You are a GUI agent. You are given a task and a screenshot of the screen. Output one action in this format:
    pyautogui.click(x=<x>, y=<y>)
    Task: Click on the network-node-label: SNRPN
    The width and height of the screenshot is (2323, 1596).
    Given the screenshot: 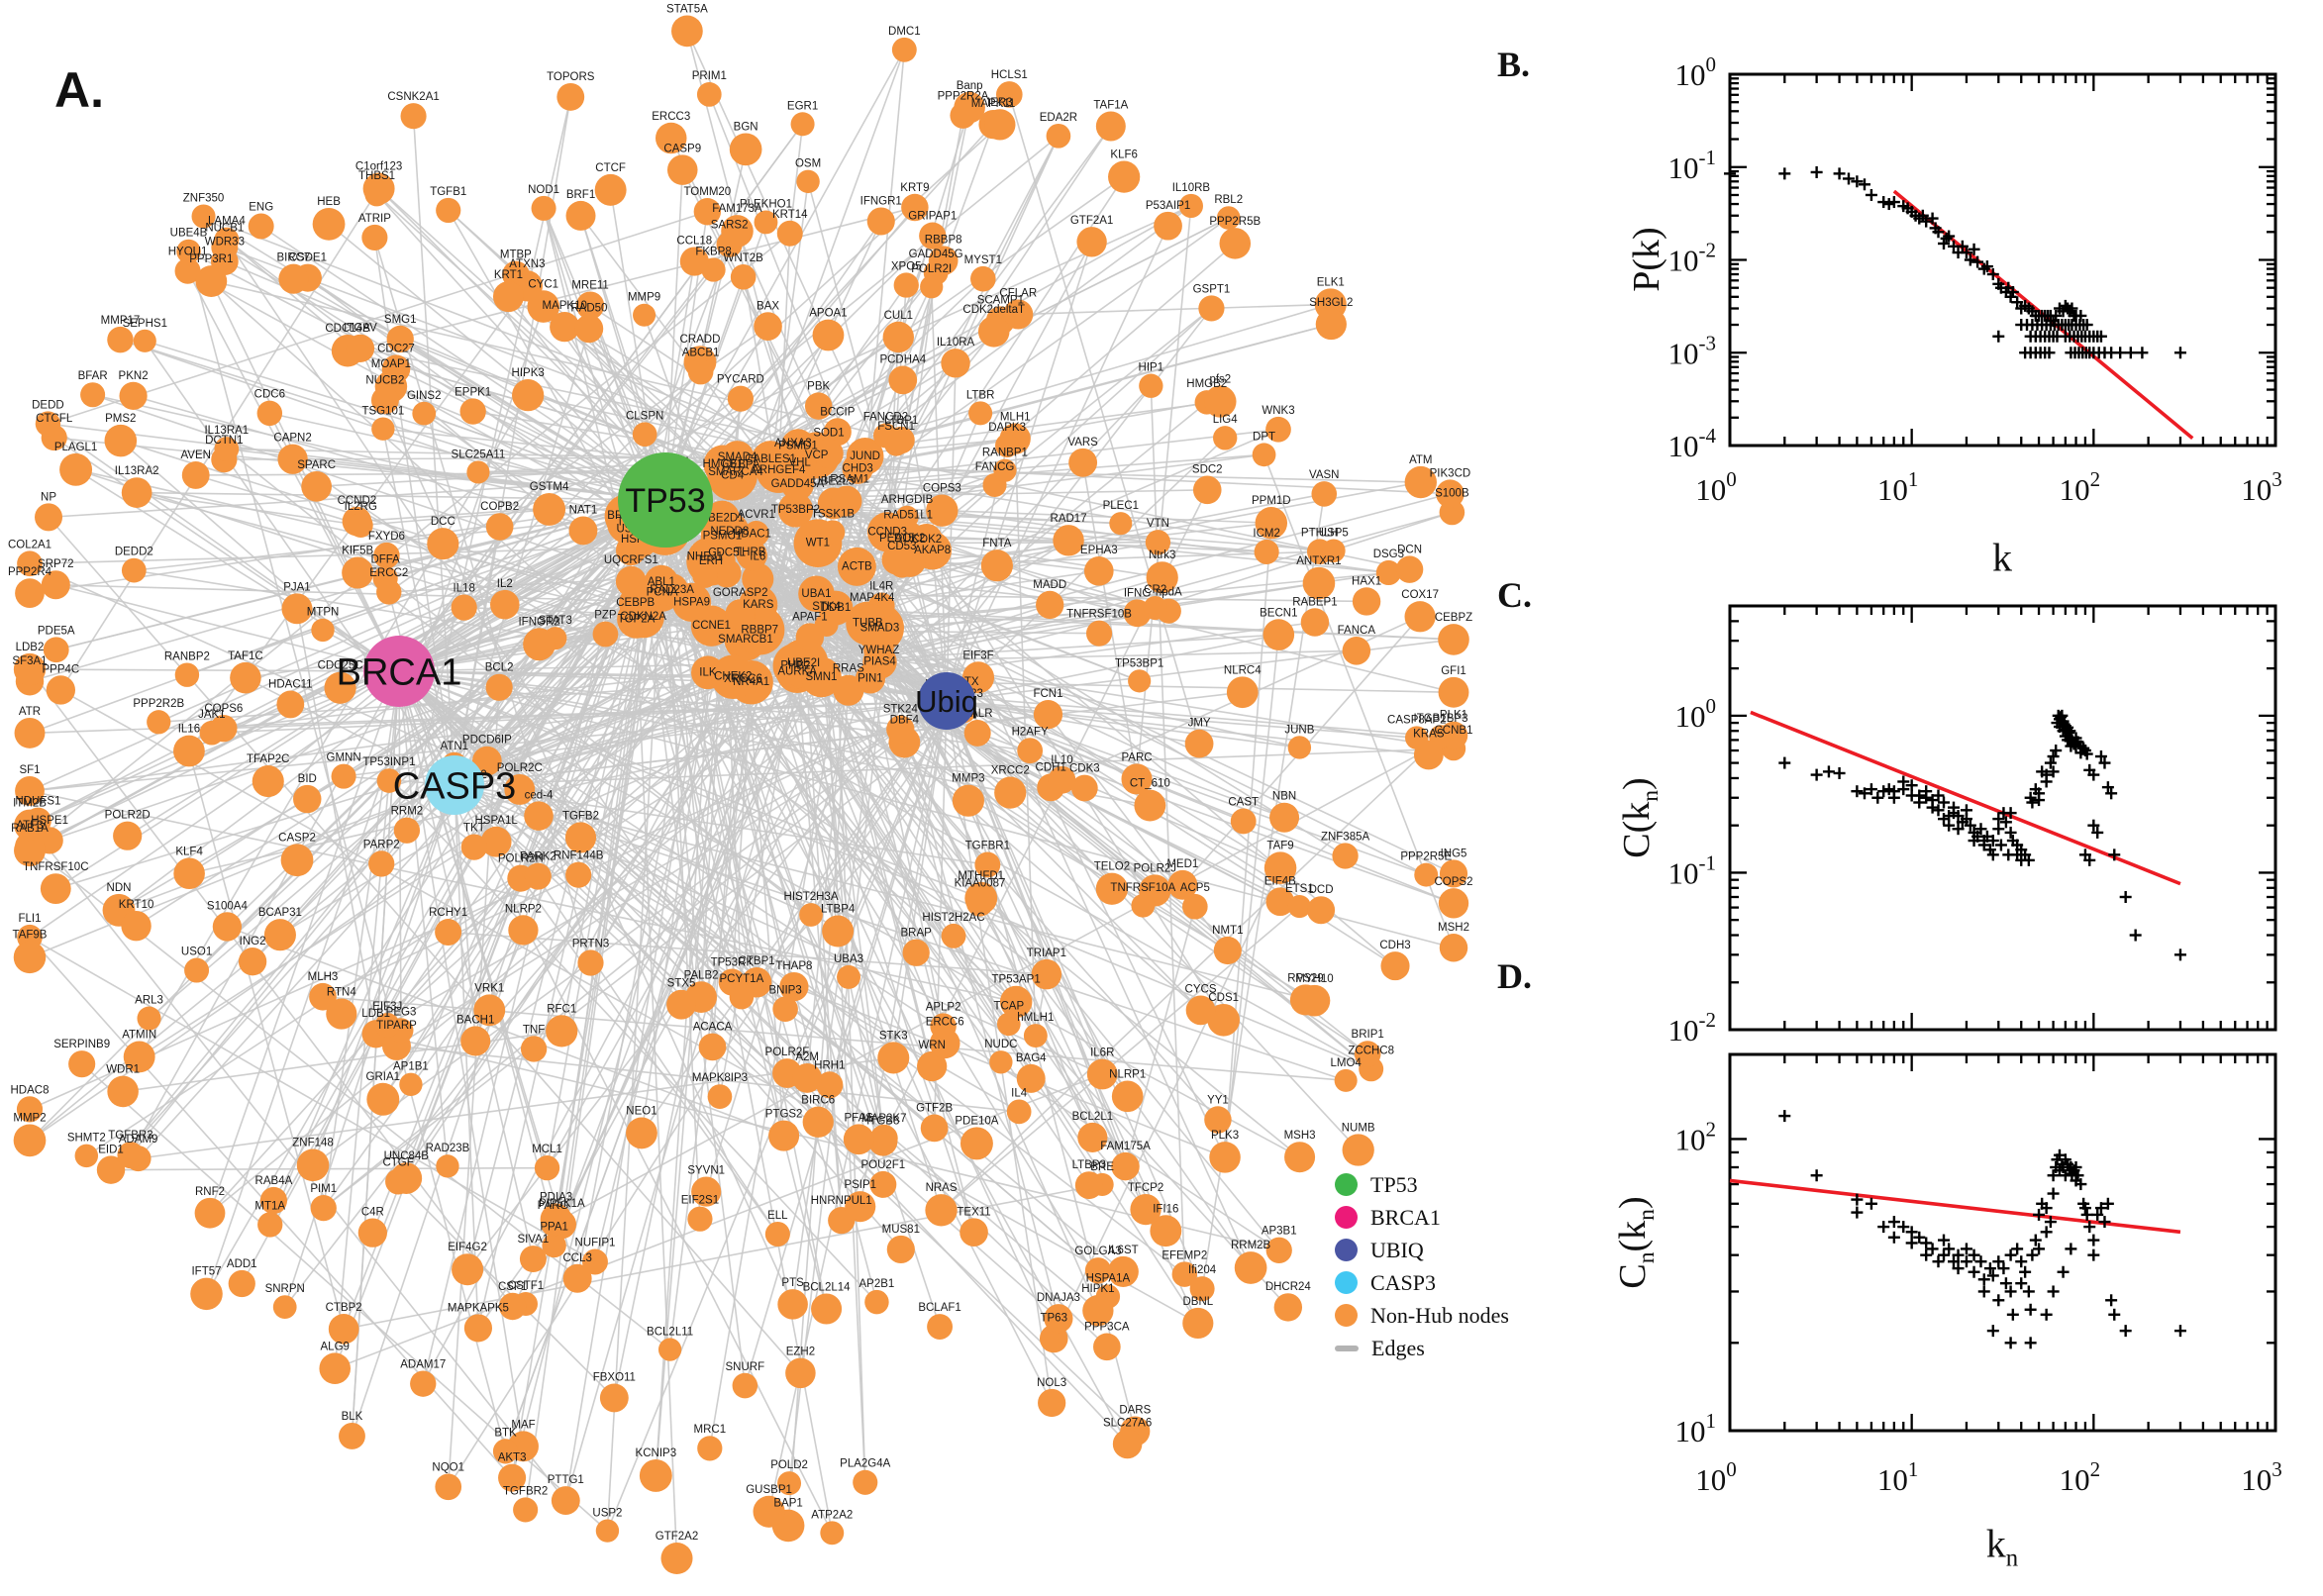 What is the action you would take?
    pyautogui.click(x=285, y=1289)
    